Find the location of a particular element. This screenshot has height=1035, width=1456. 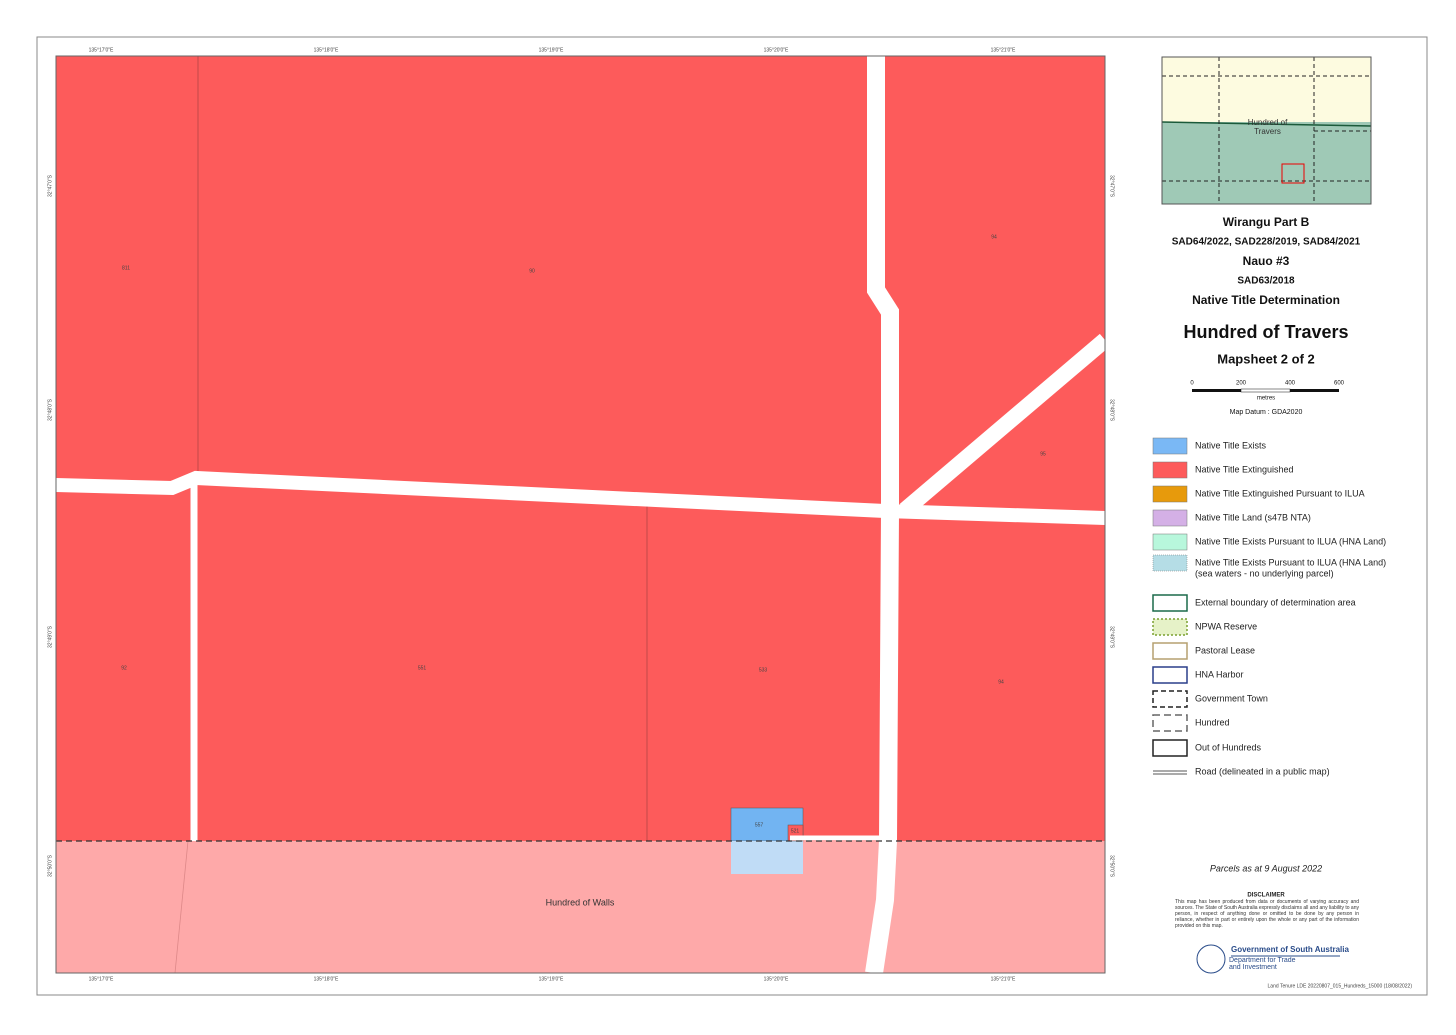

scale-tick: 400 is located at coordinates (1290, 384).